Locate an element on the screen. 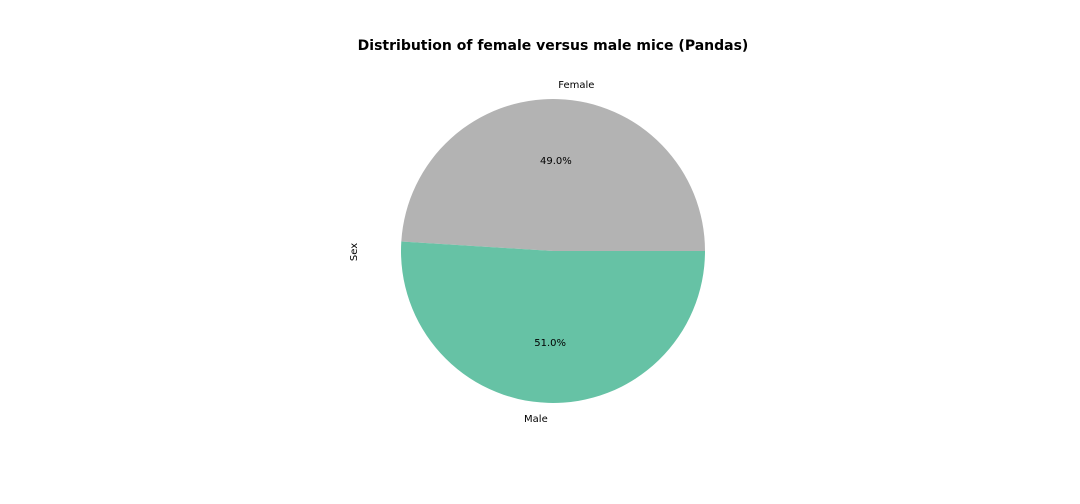 The image size is (1080, 504). percent-label-male: 51.0% is located at coordinates (550, 343).